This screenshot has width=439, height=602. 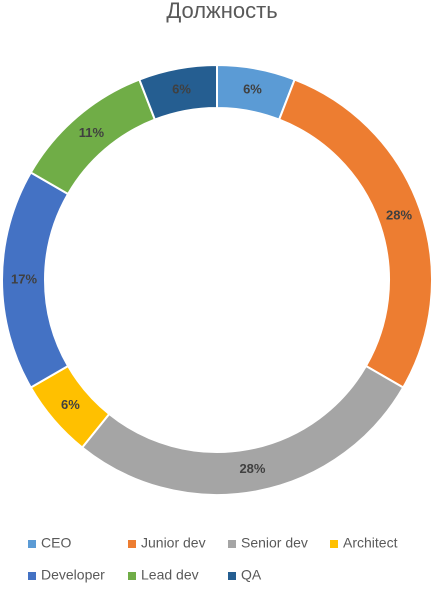 What do you see at coordinates (56, 543) in the screenshot?
I see `legend-label: CEO` at bounding box center [56, 543].